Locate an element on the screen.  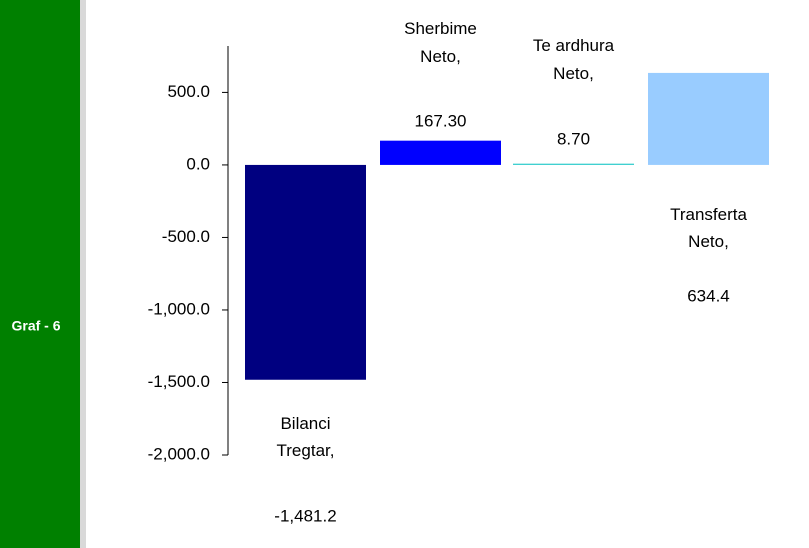
y-tick-label: -500.0 is located at coordinates (186, 236).